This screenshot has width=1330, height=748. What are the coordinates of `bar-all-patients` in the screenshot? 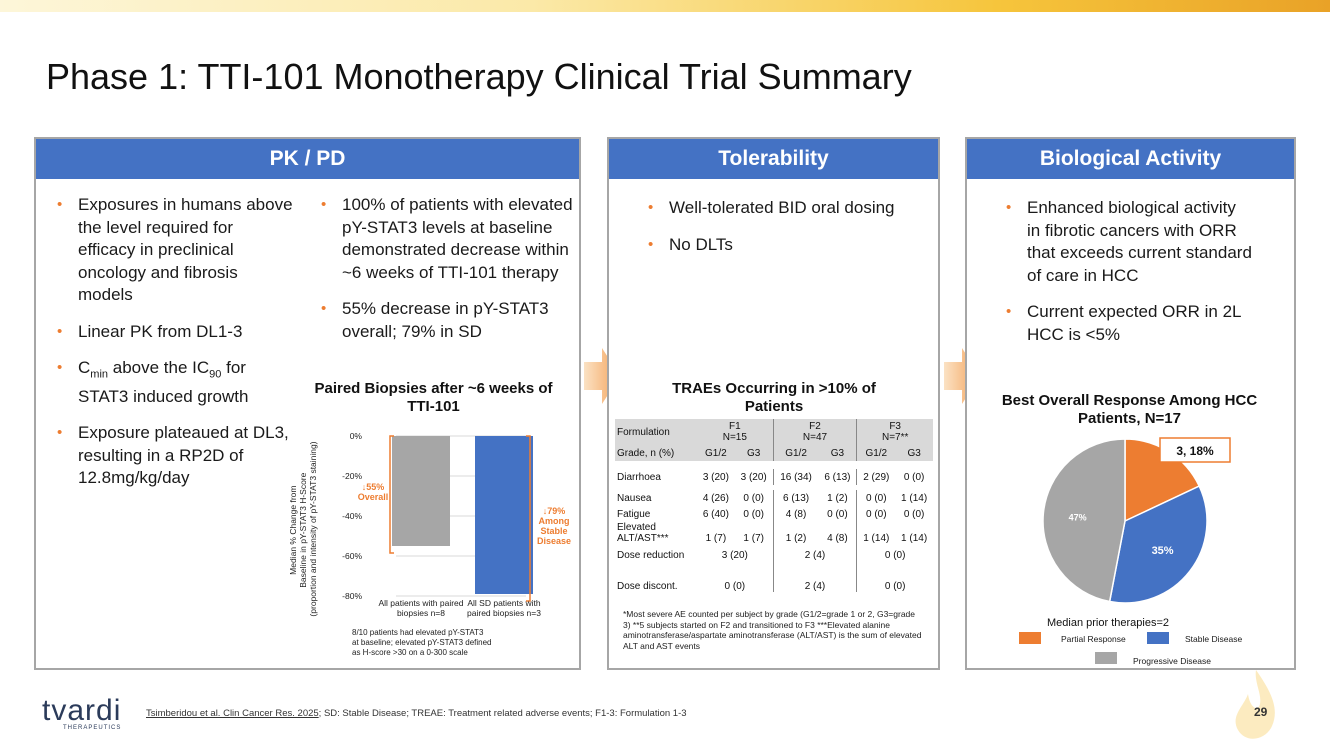 It's located at (421, 491).